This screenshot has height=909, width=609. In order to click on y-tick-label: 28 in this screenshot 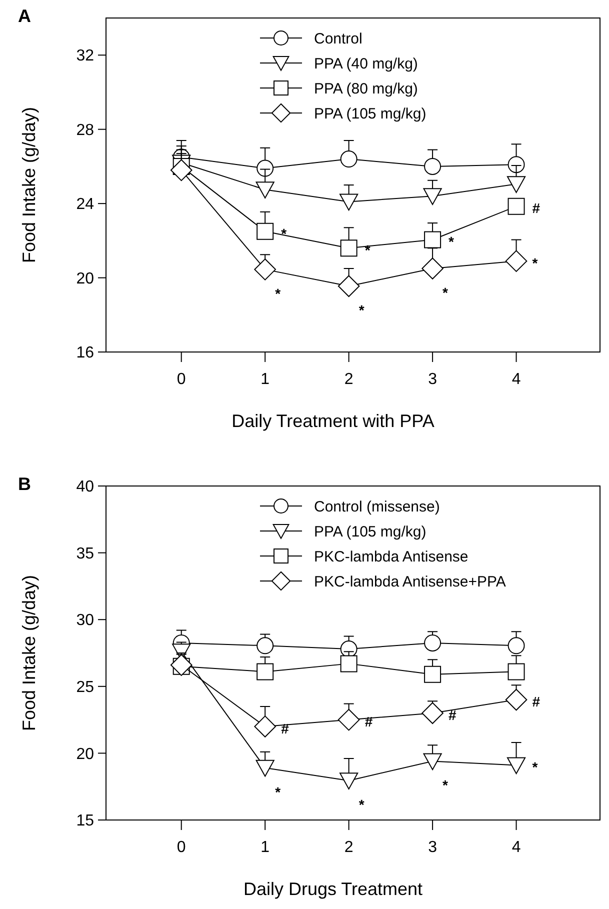, I will do `click(85, 130)`.